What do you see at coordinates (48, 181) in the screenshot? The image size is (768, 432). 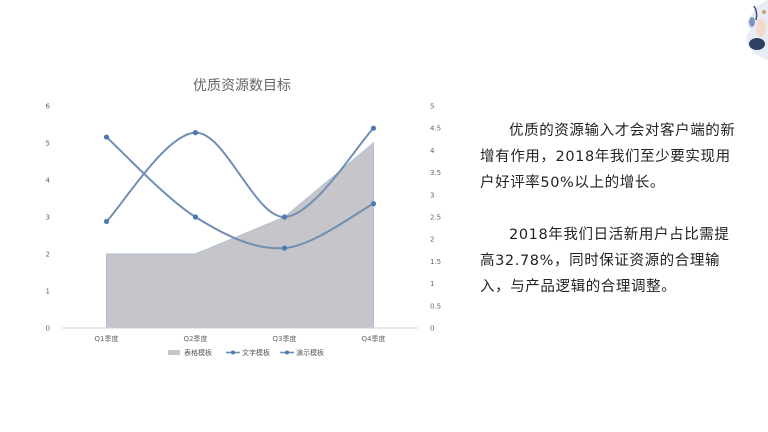 I see `y-left-tick-label: 4` at bounding box center [48, 181].